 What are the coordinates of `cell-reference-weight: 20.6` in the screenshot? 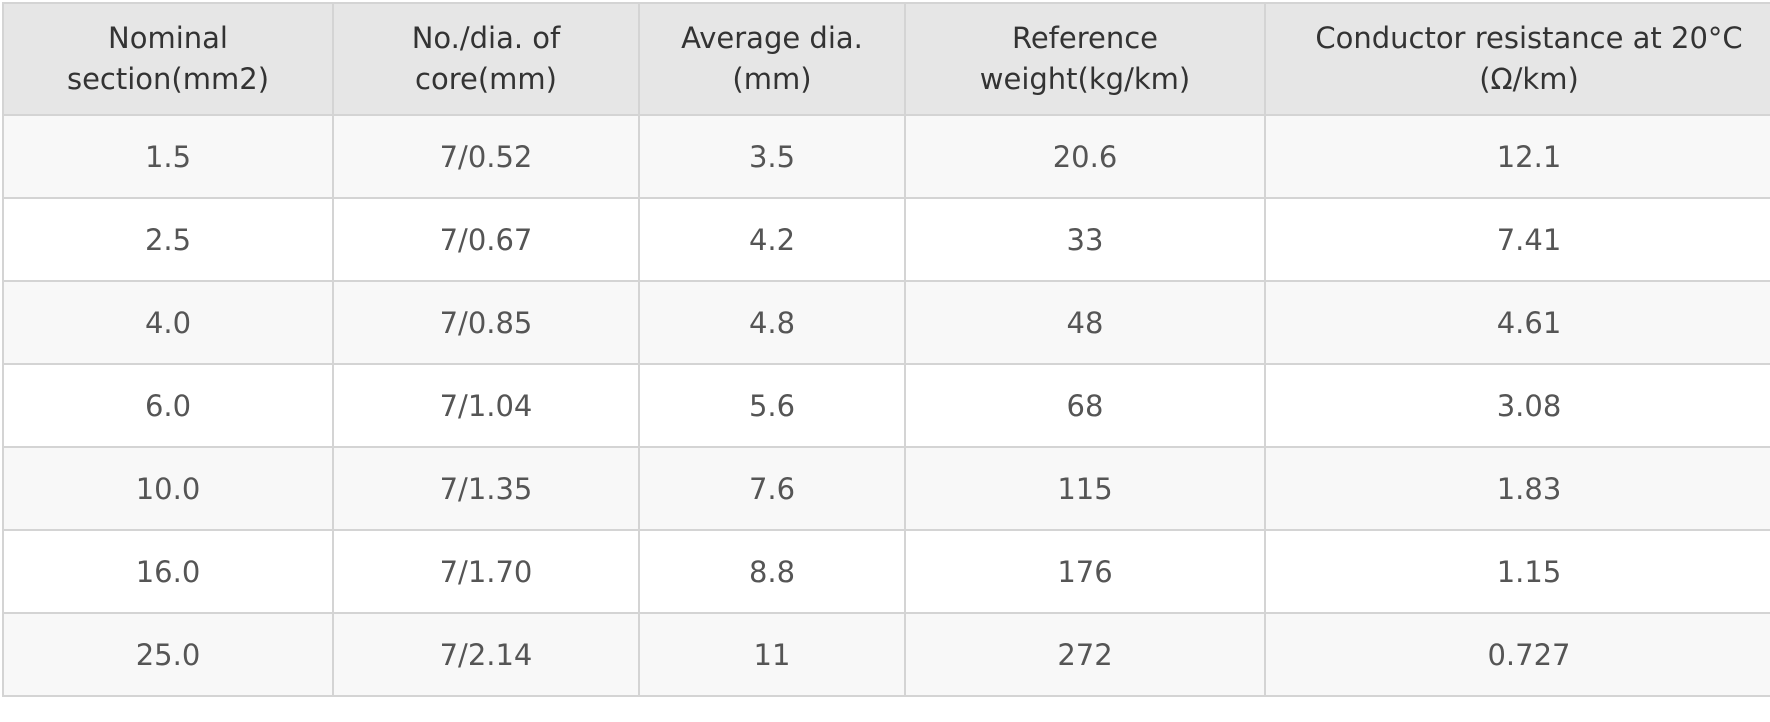 It's located at (1085, 156).